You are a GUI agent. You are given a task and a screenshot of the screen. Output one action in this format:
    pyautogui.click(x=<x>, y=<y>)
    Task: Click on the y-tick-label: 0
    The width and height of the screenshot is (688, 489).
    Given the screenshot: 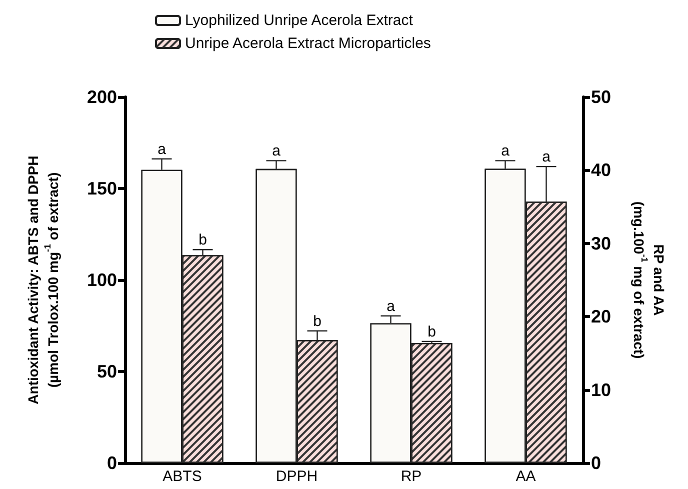 What is the action you would take?
    pyautogui.click(x=111, y=463)
    